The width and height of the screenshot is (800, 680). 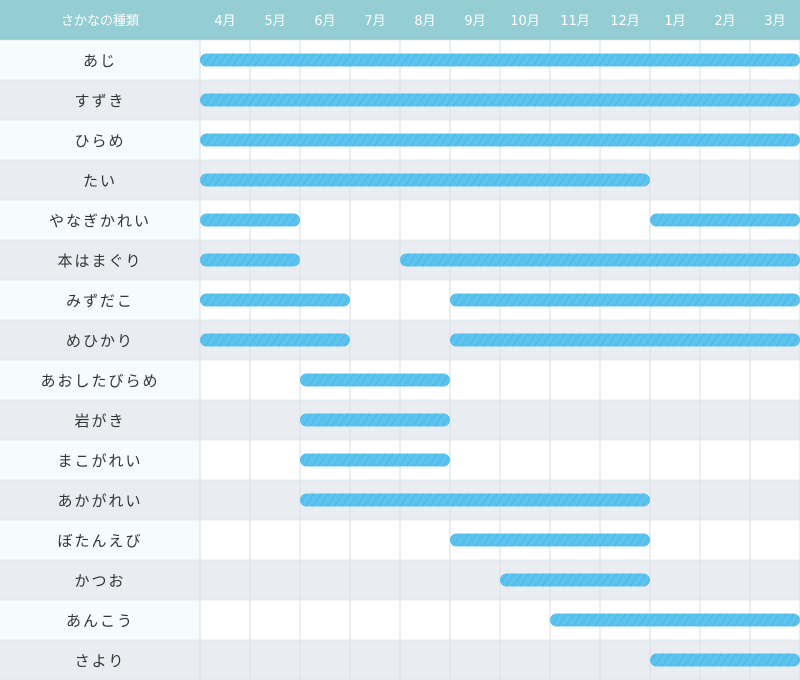 I want to click on month-tick-label: 1月, so click(x=674, y=21).